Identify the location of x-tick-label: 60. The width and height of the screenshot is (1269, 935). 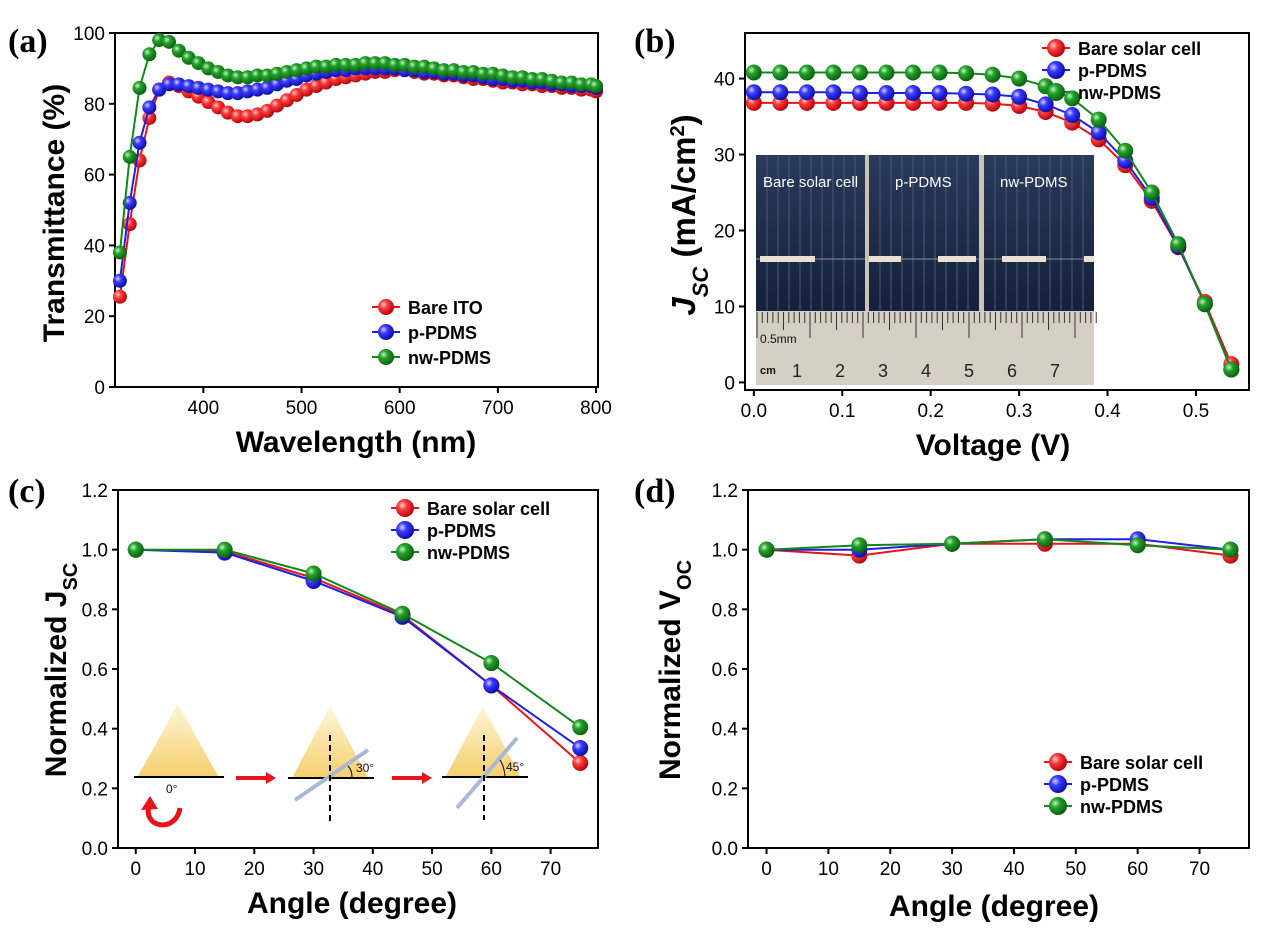
(491, 869).